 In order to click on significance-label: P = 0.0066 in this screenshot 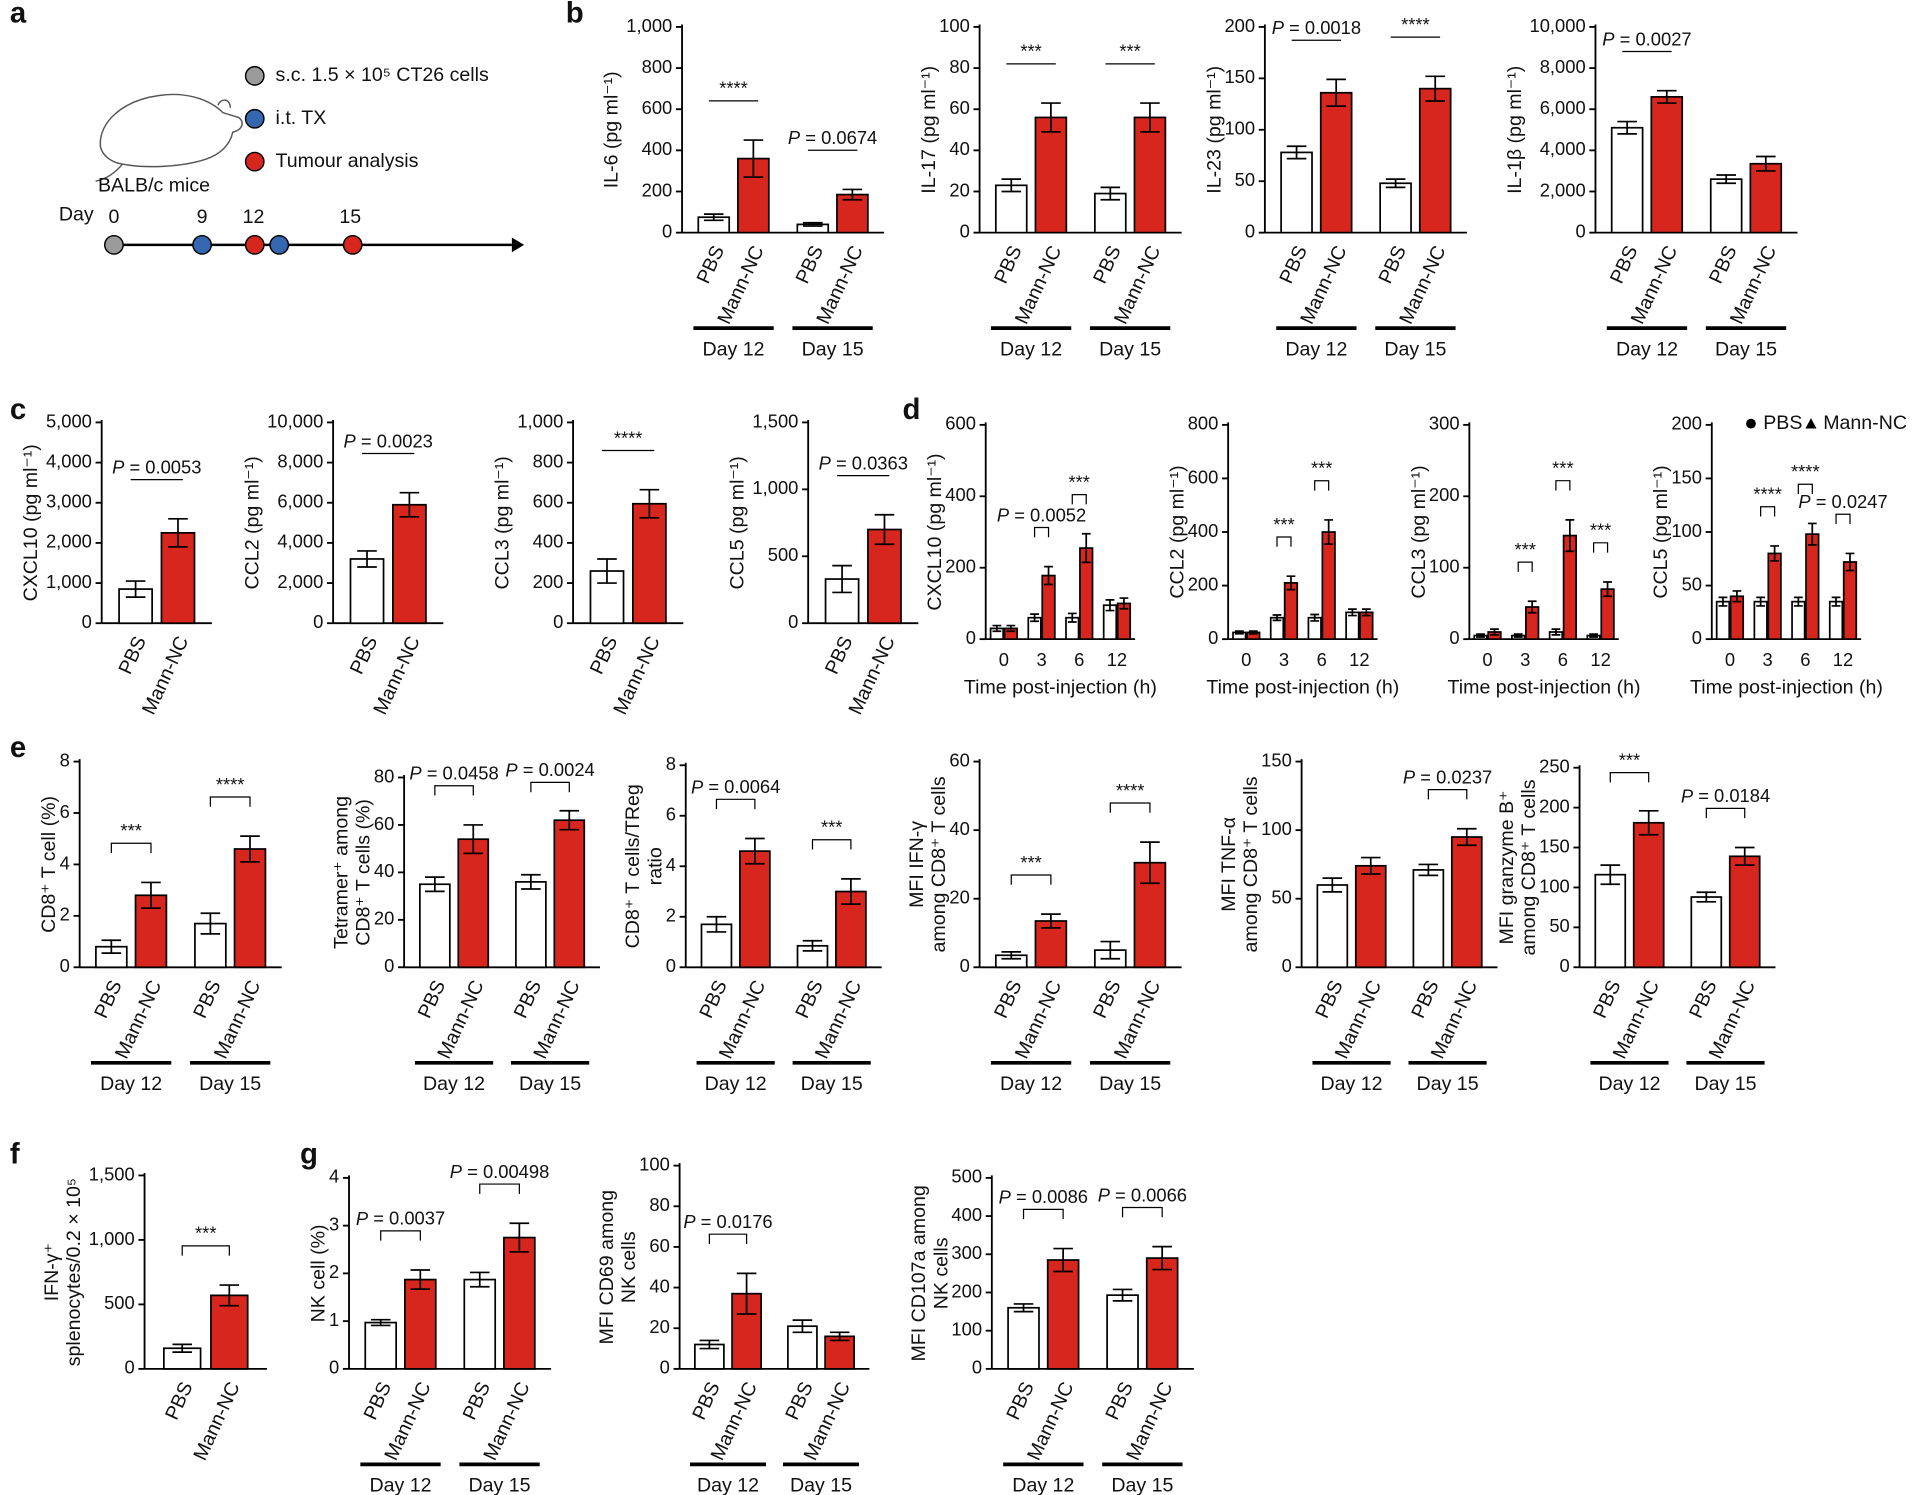, I will do `click(1142, 1194)`.